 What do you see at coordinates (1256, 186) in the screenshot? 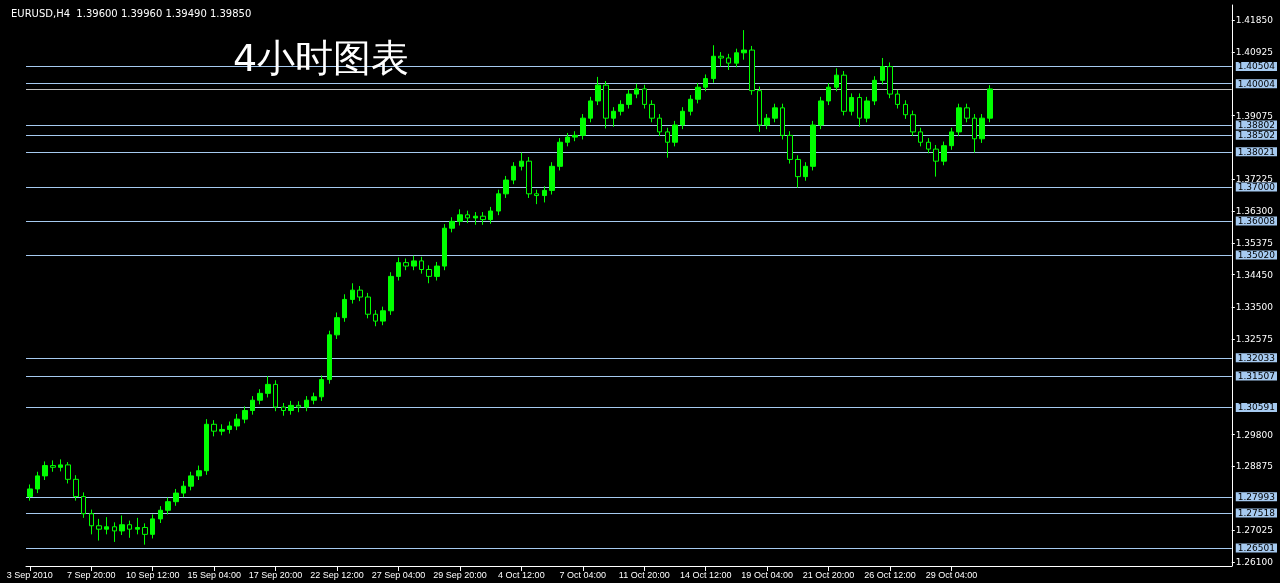
I see `ref-line-label: 1.37000` at bounding box center [1256, 186].